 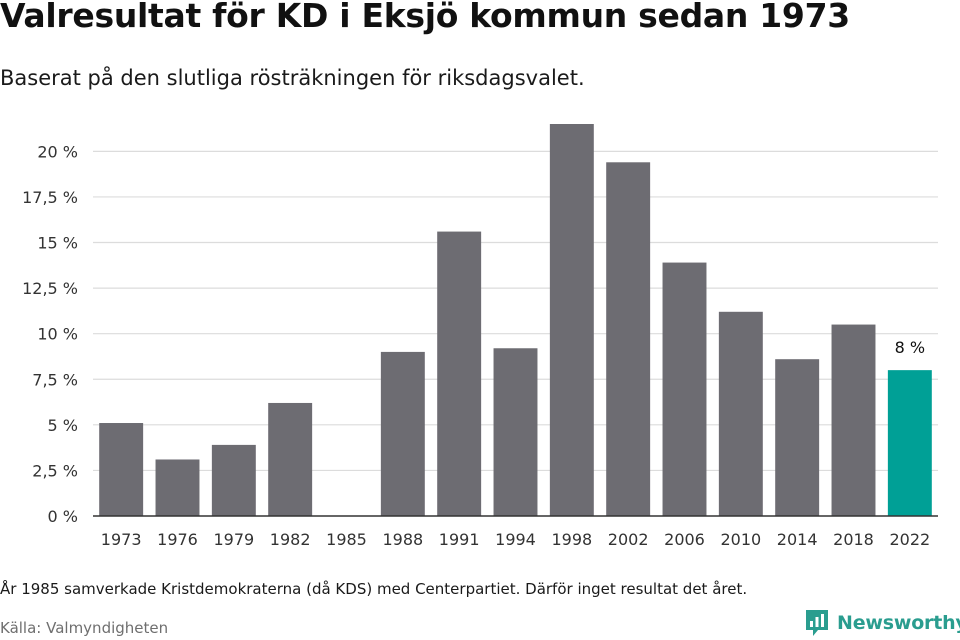 What do you see at coordinates (57, 151) in the screenshot?
I see `y-tick-label: 20 %` at bounding box center [57, 151].